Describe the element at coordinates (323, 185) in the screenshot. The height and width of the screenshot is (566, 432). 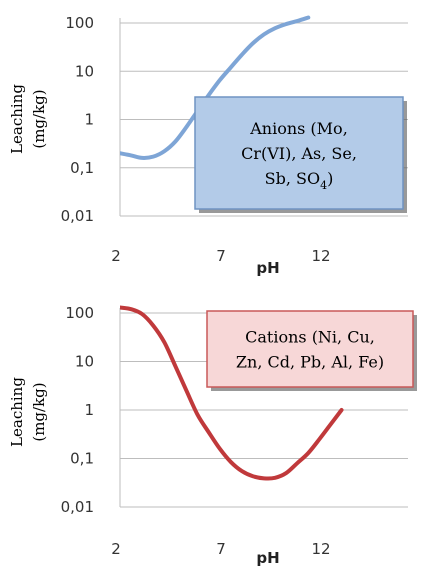
I see `annotation-subscript: 4` at that location.